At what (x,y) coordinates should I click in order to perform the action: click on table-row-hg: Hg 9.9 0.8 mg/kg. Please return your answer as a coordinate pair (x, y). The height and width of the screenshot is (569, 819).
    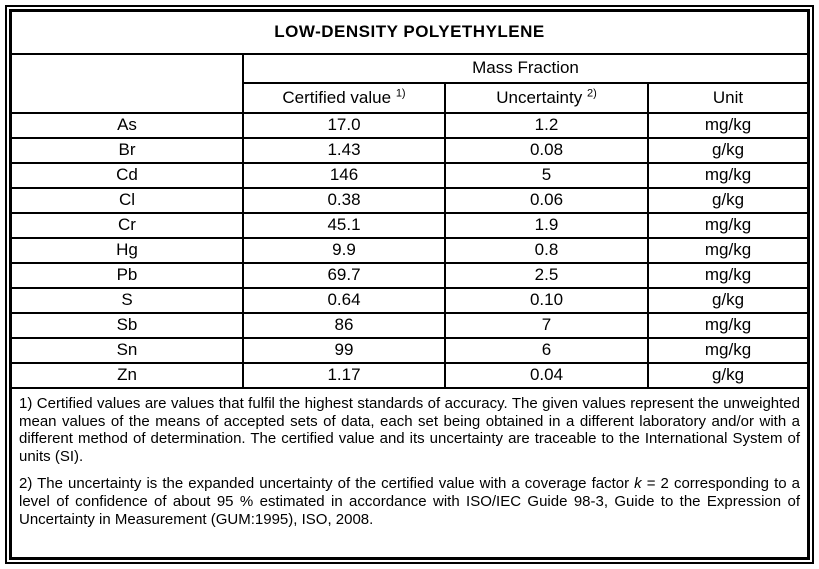
    Looking at the image, I should click on (409, 250).